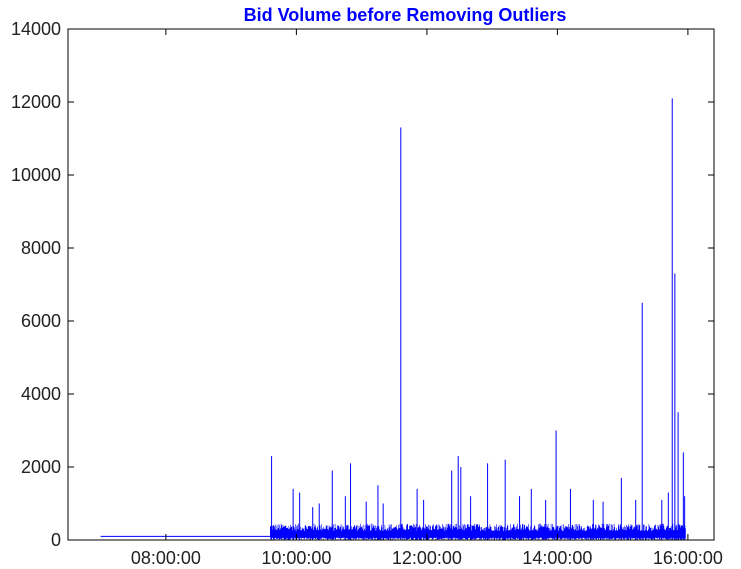 The width and height of the screenshot is (741, 569). I want to click on y-tick-label: 6000, so click(41, 321).